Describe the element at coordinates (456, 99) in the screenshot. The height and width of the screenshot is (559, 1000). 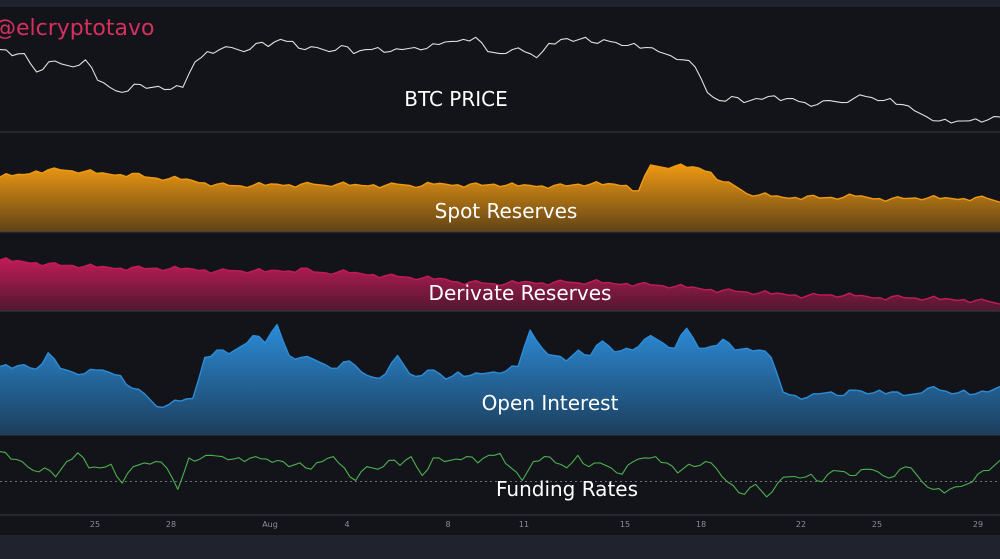
I see `panel-title-1: BTC PRICE` at that location.